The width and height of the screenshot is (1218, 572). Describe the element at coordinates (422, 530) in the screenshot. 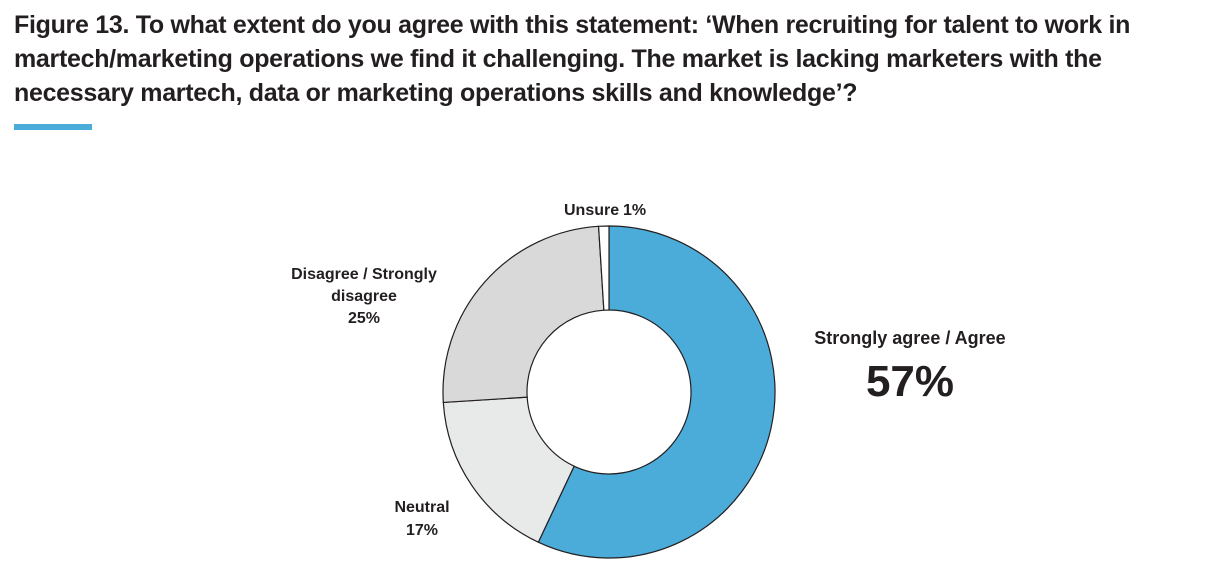

I see `value-label: 17%` at that location.